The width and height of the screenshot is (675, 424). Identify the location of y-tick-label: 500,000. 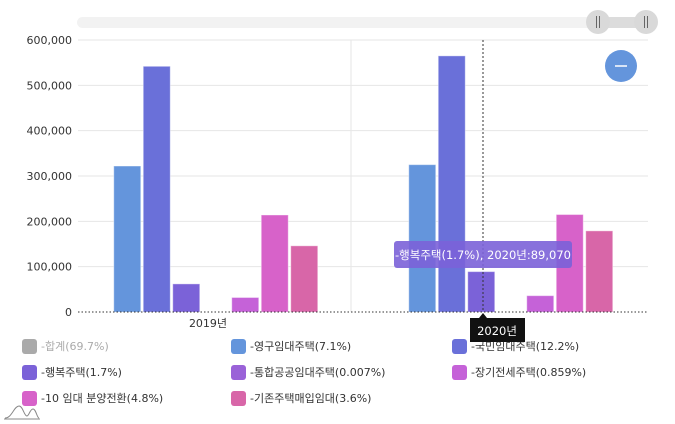
(50, 85).